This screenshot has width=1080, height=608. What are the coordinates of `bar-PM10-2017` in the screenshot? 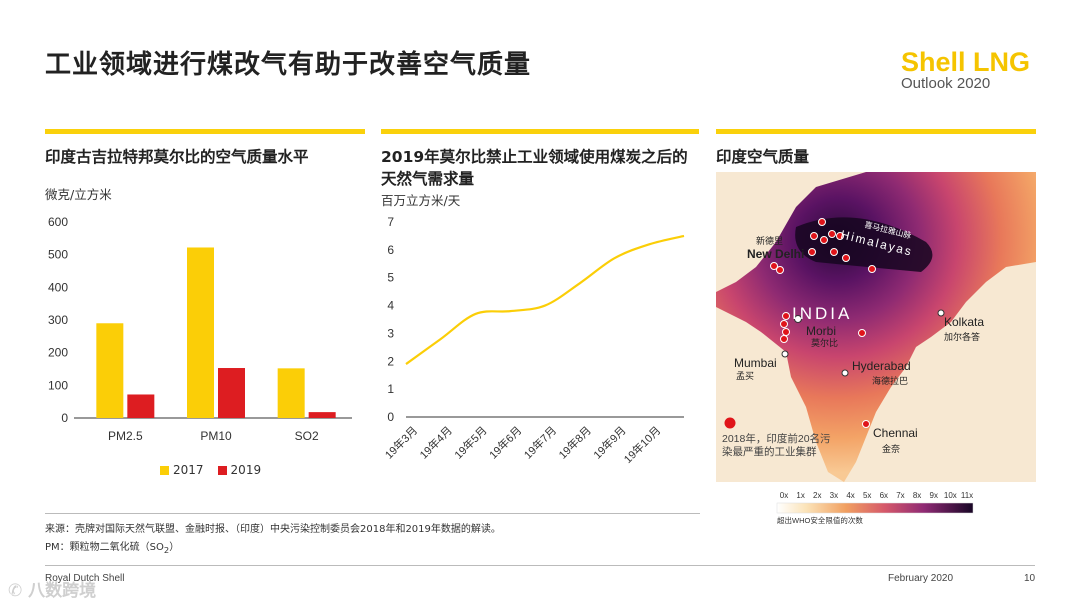 It's located at (200, 332).